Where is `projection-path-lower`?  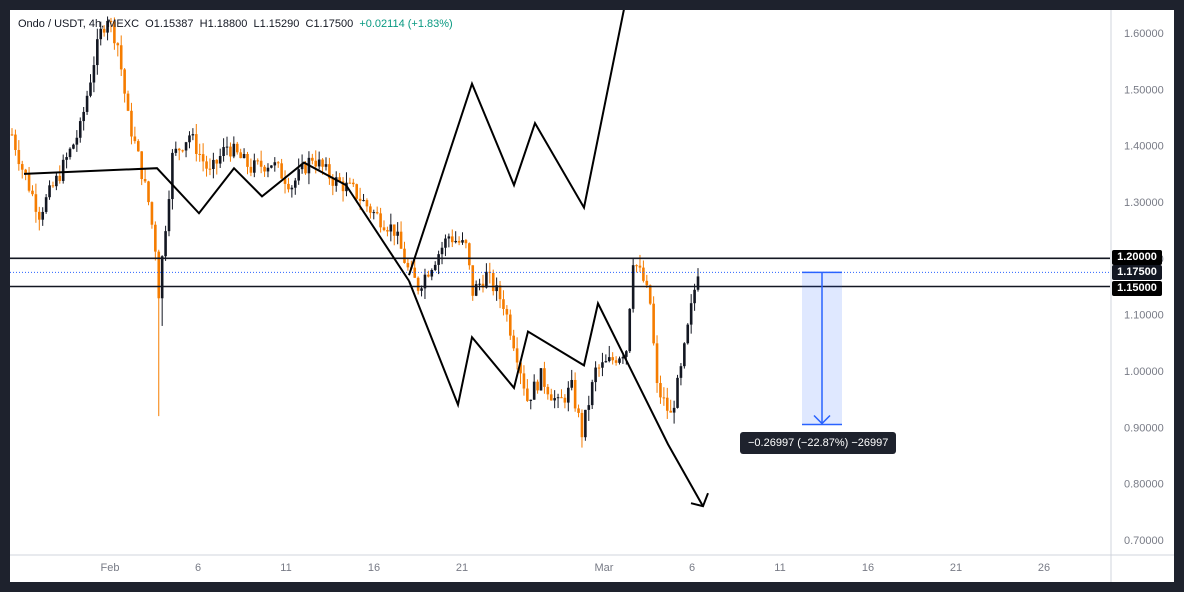 projection-path-lower is located at coordinates (556, 393).